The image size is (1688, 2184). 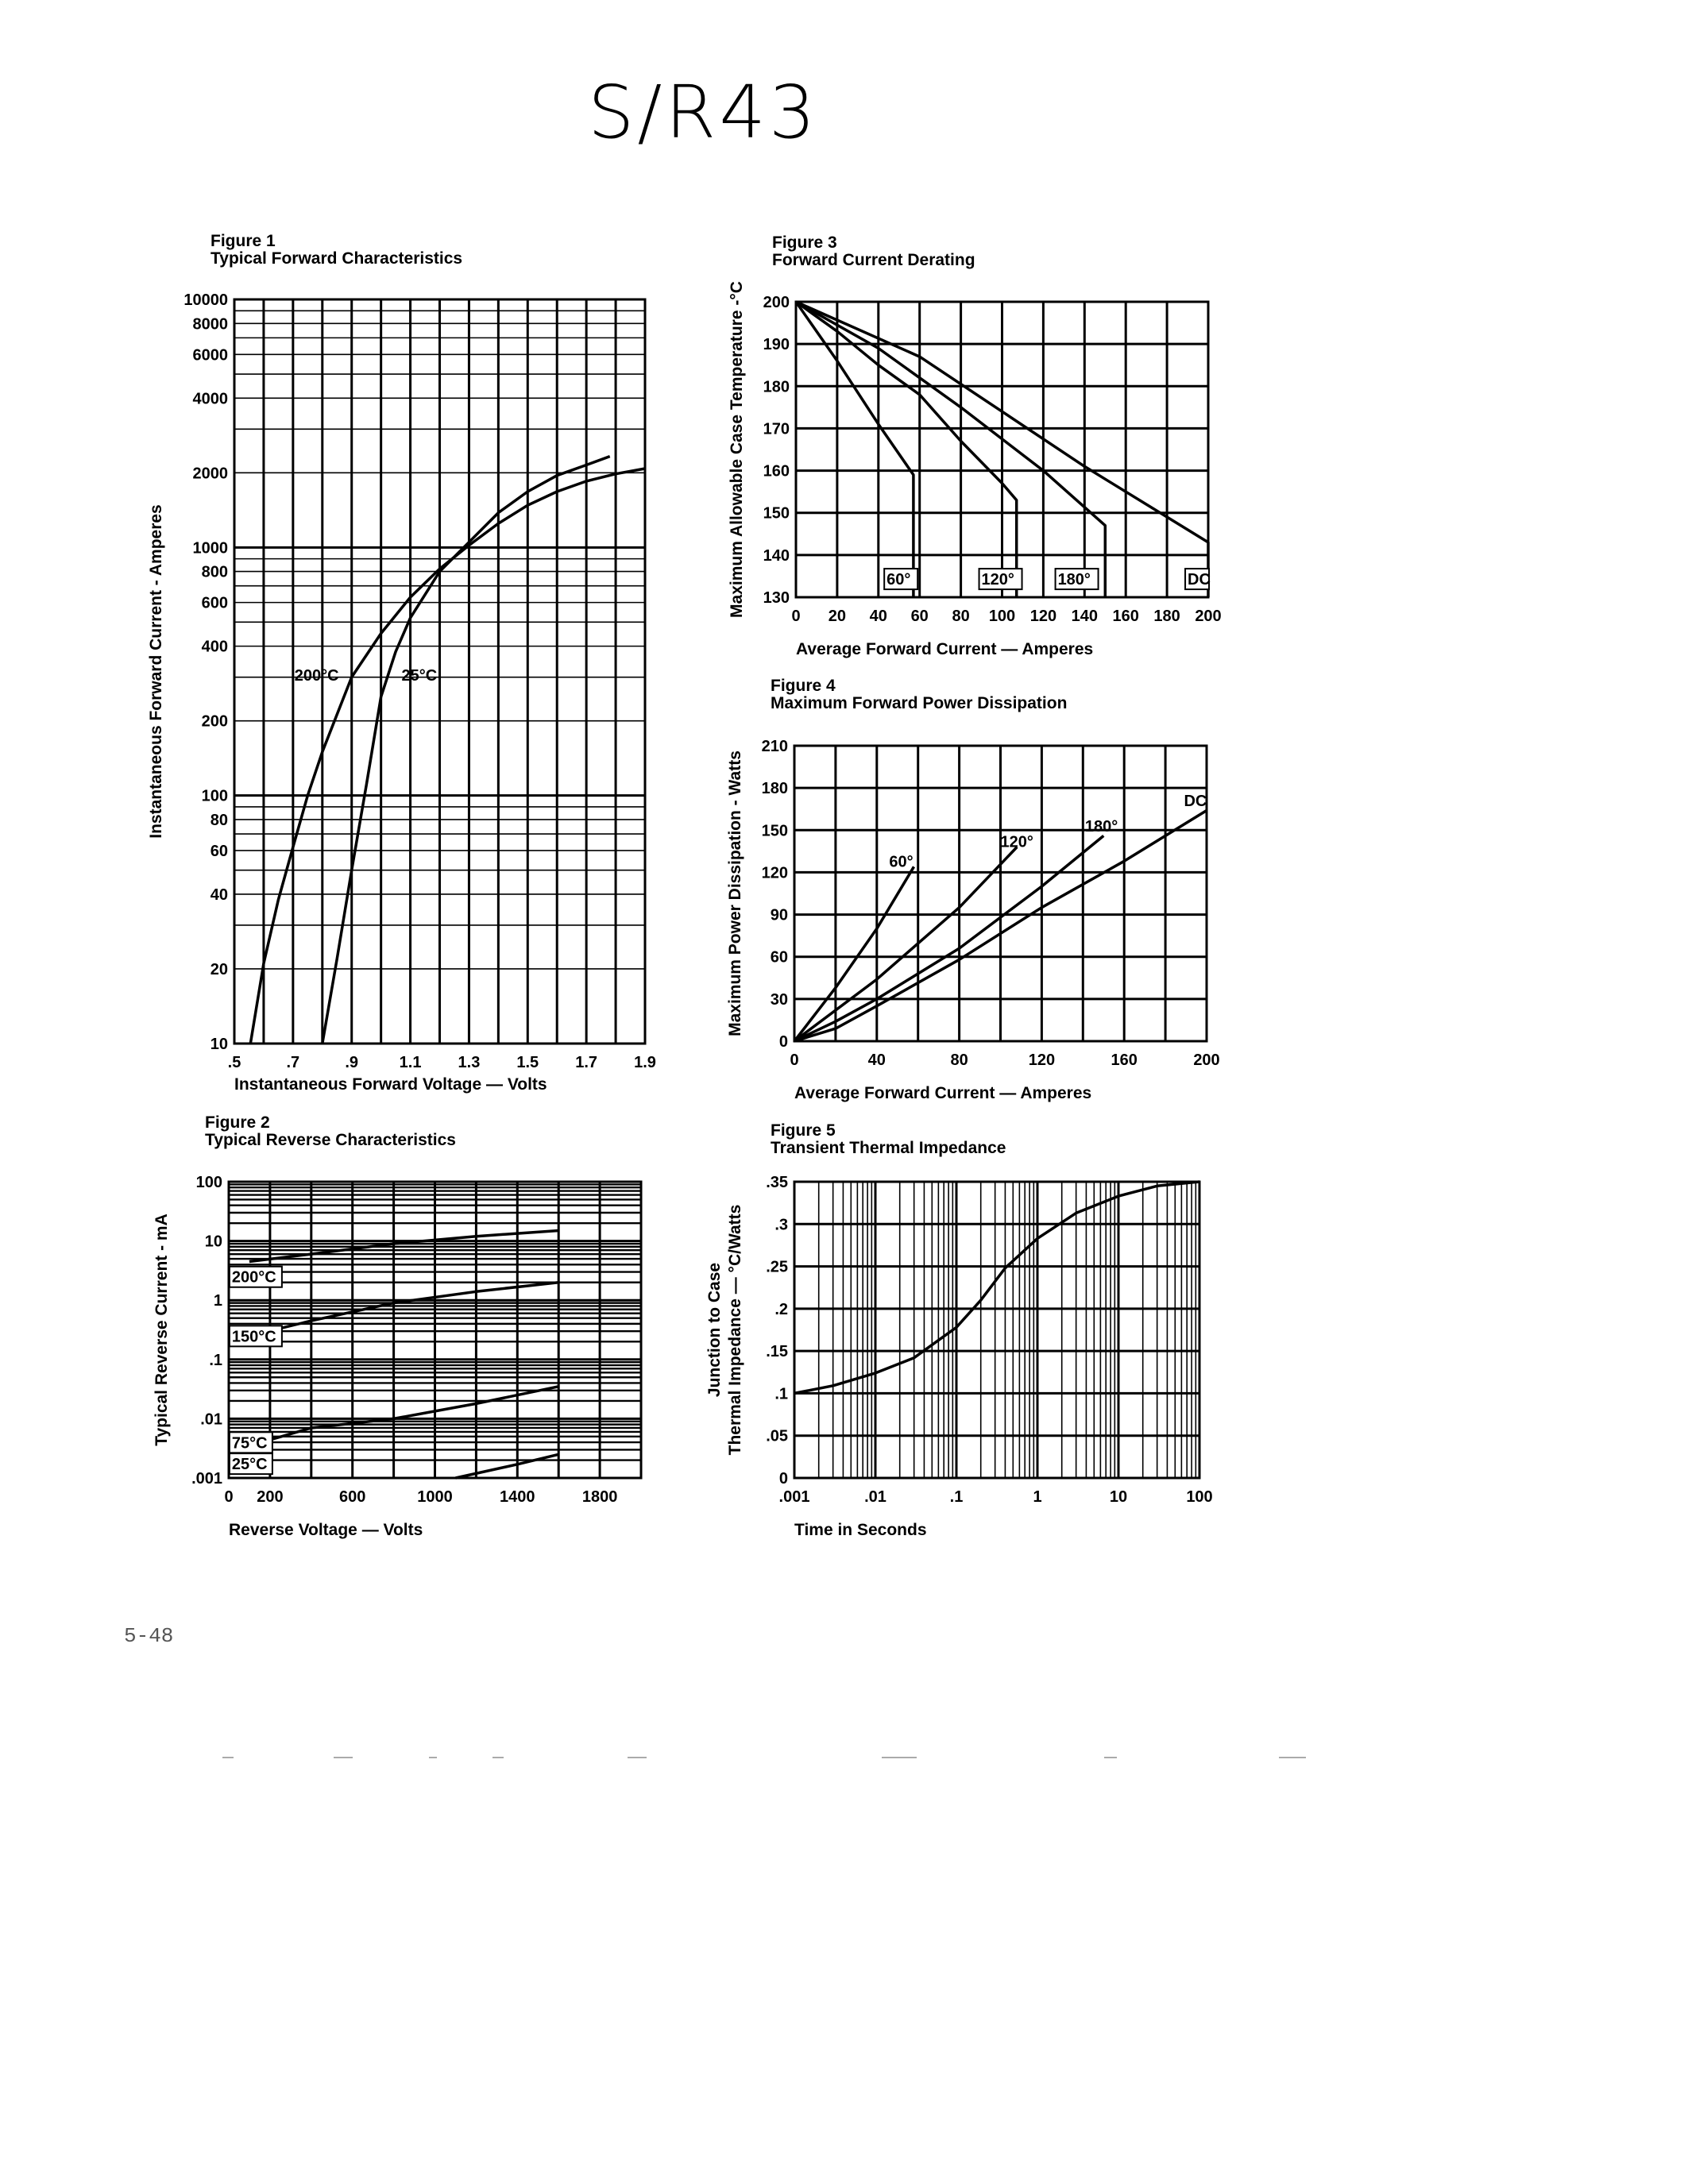 What do you see at coordinates (466, 749) in the screenshot?
I see `series-line-25C` at bounding box center [466, 749].